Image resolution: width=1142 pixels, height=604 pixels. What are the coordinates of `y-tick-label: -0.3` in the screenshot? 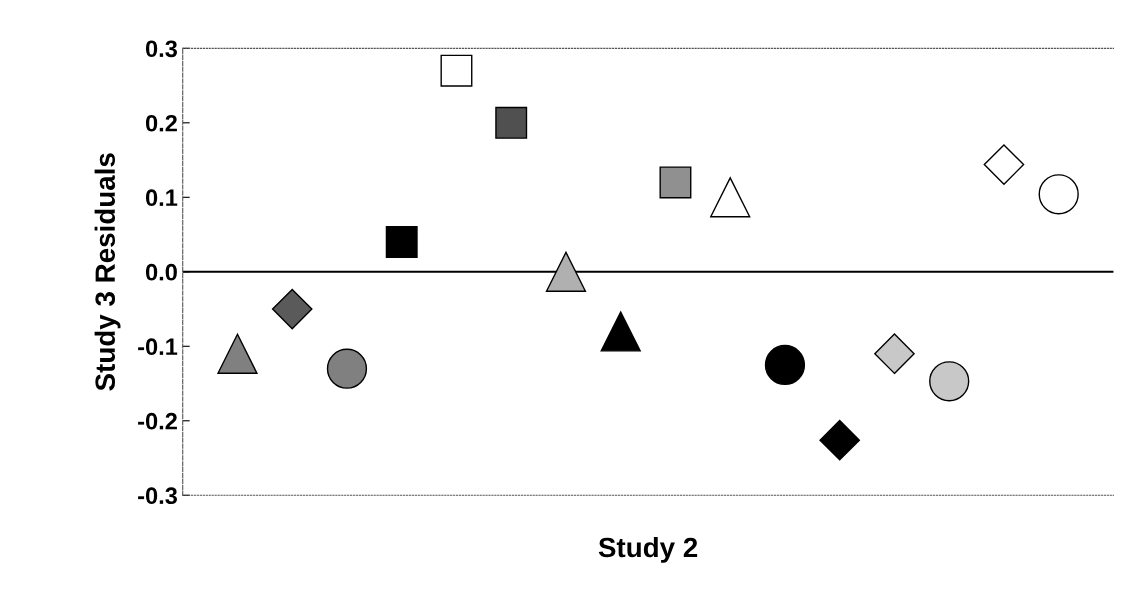 It's located at (158, 496).